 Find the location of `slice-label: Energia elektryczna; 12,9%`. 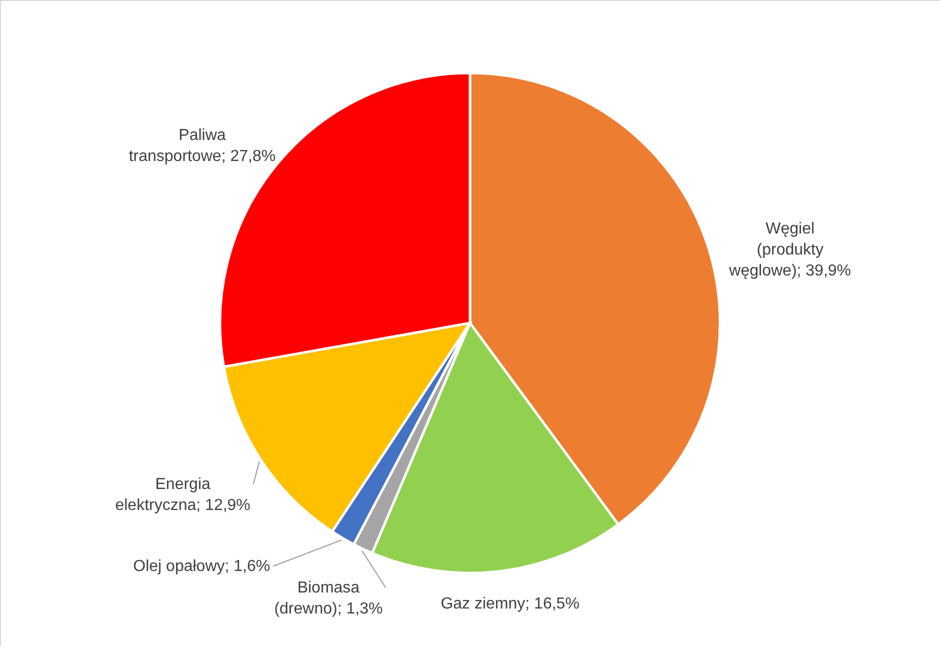

slice-label: Energia elektryczna; 12,9% is located at coordinates (182, 495).